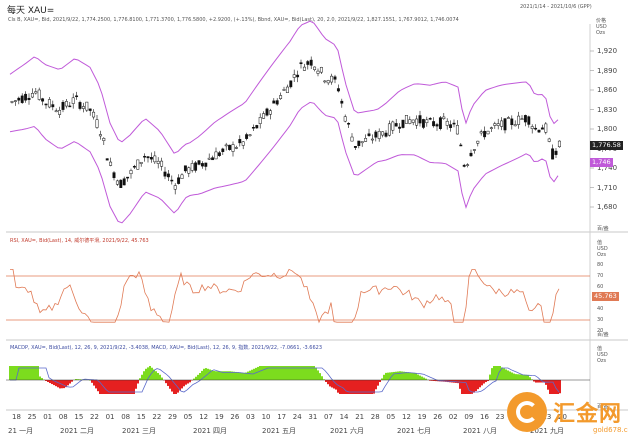 Image resolution: width=628 pixels, height=441 pixels. Describe the element at coordinates (406, 417) in the screenshot. I see `x-day-label: 12` at that location.